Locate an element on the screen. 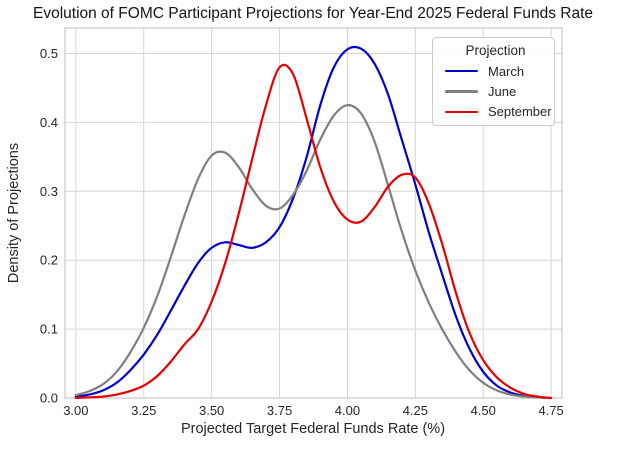 The height and width of the screenshot is (457, 623). june-line-swatch-icon is located at coordinates (461, 91).